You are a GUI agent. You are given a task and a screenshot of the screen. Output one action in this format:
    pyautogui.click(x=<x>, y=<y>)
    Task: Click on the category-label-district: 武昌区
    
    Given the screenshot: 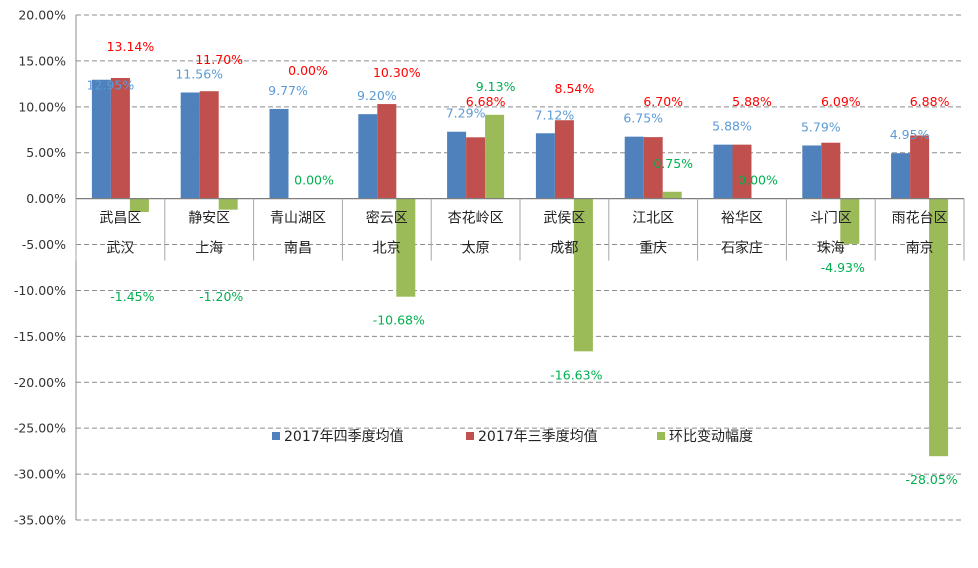 What is the action you would take?
    pyautogui.click(x=120, y=219)
    